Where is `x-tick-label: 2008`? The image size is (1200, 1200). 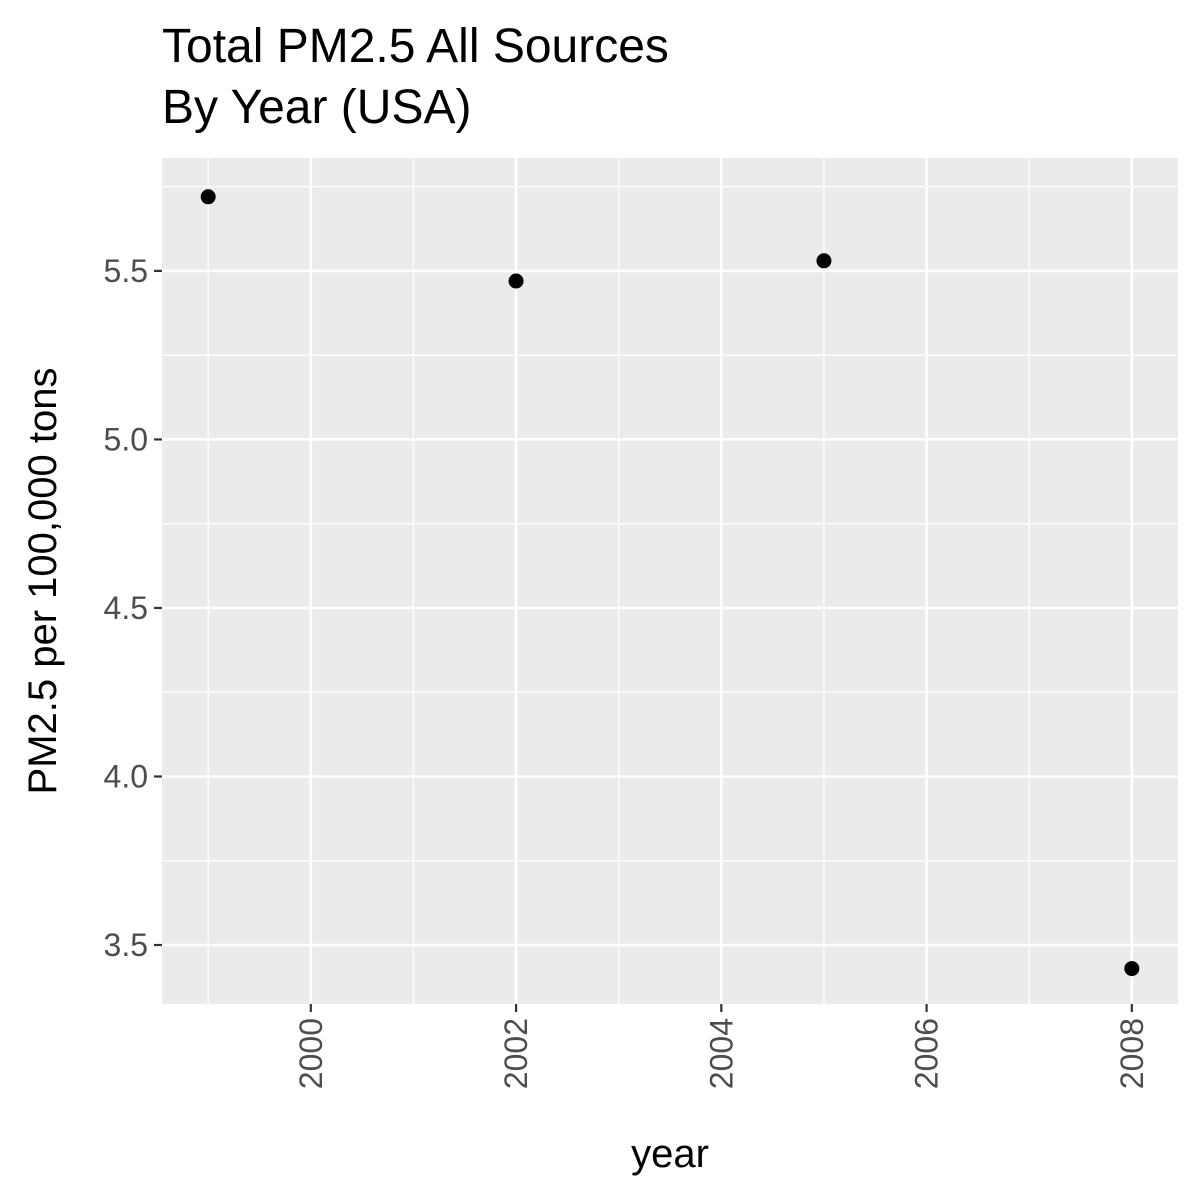
x-tick-label: 2008 is located at coordinates (1132, 1053).